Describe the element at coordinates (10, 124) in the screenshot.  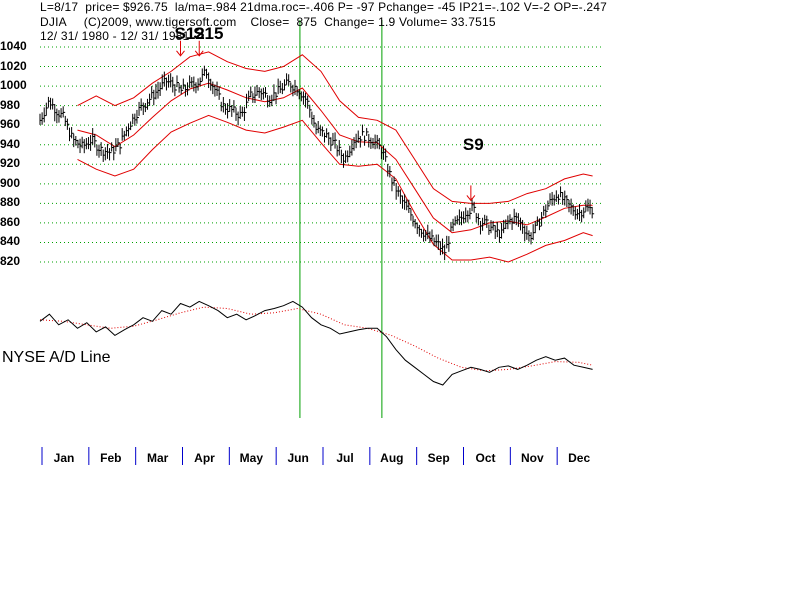
I see `y-tick-label: 960` at that location.